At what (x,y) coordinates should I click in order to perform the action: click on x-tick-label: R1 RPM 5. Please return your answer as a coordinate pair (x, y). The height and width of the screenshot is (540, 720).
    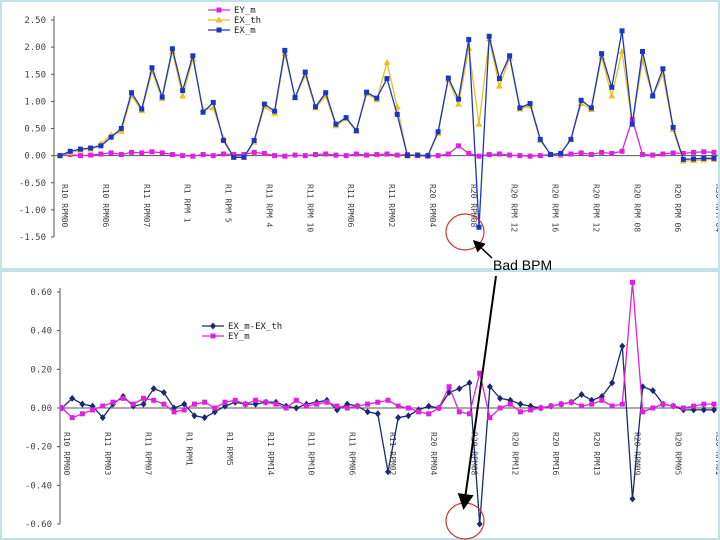
    Looking at the image, I should click on (228, 203).